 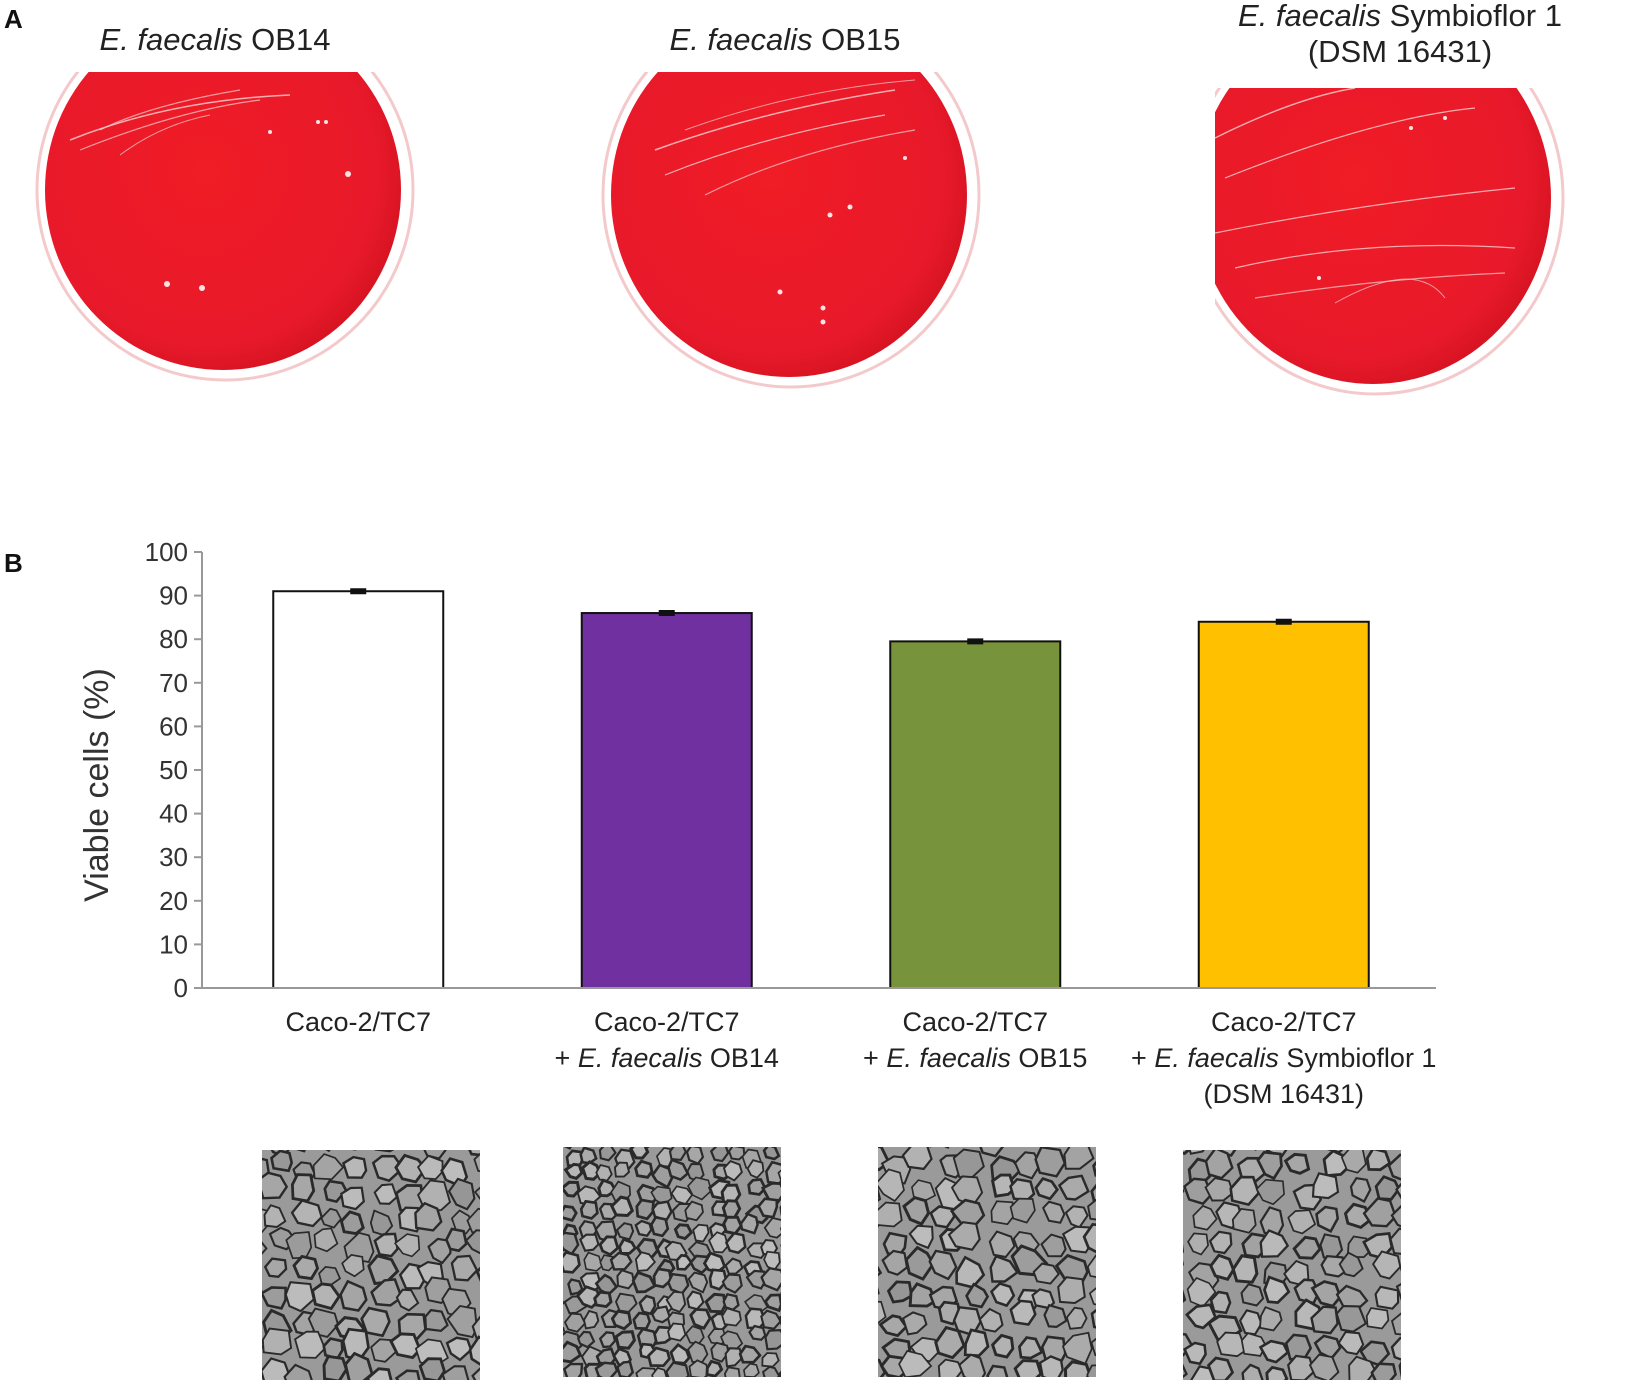 I want to click on plate-strain: OB15, so click(x=861, y=39).